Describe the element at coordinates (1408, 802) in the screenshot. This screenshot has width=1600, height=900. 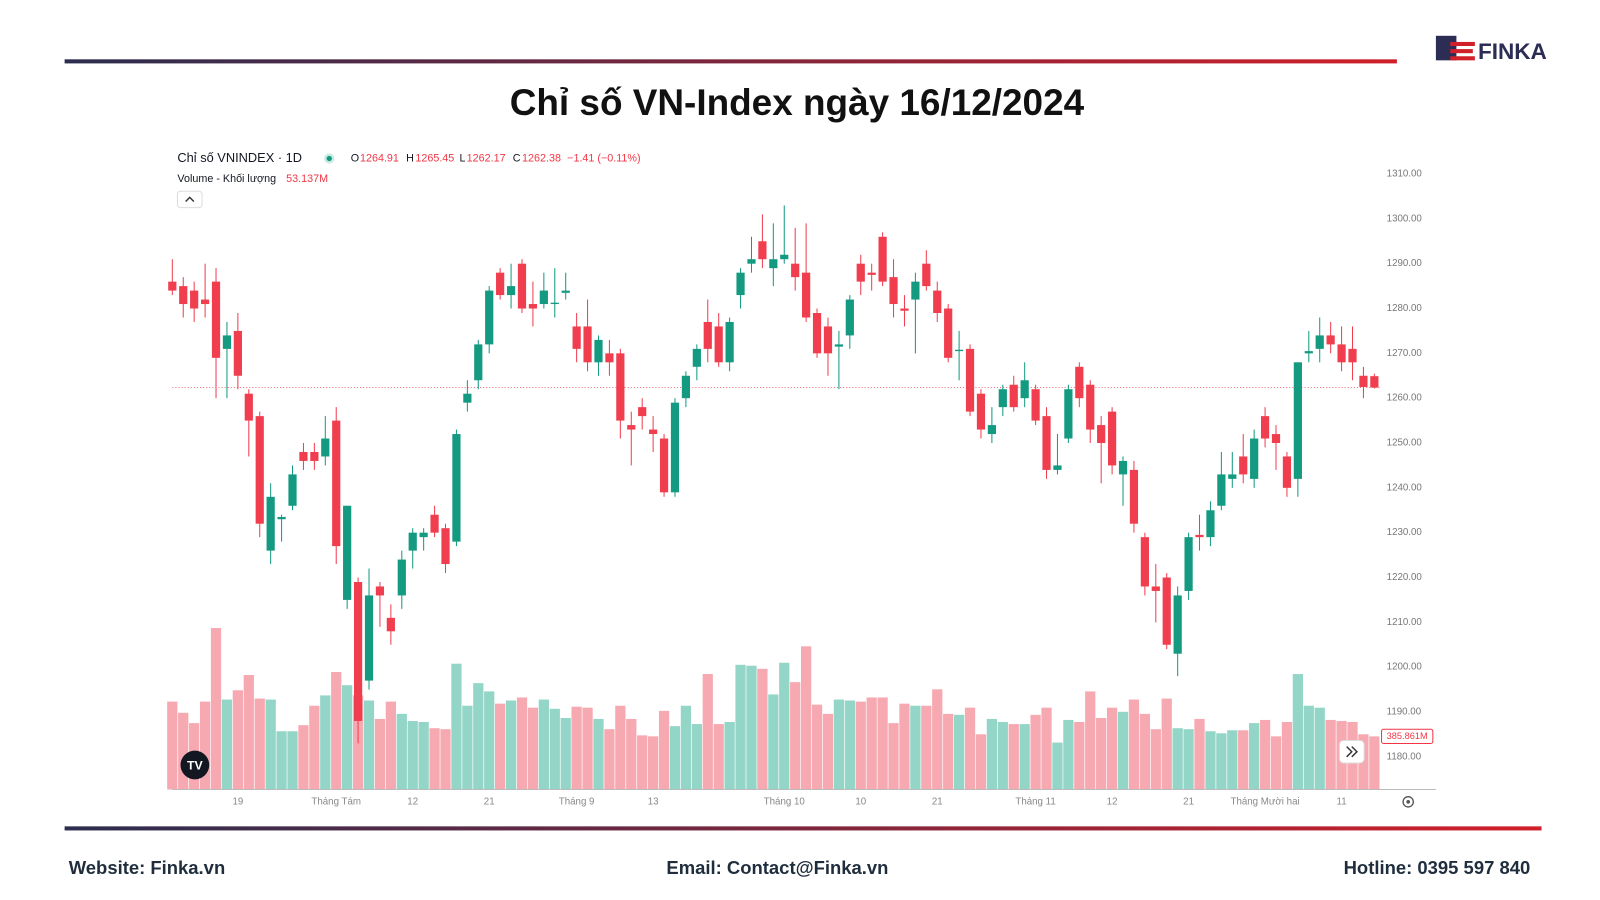
I see `settings-icon` at that location.